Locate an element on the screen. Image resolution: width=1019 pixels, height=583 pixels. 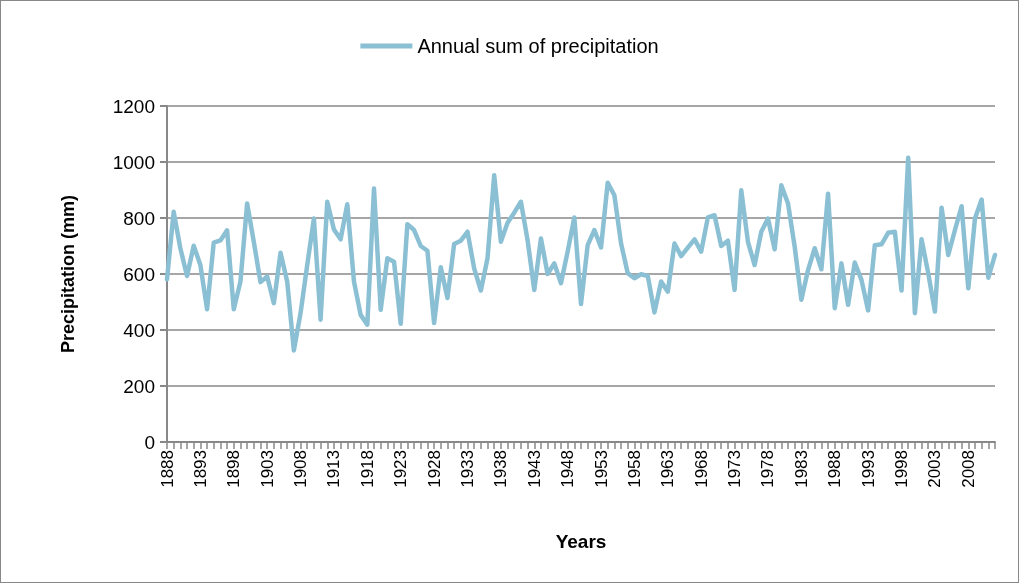
x-tick-label: 1943 is located at coordinates (534, 469).